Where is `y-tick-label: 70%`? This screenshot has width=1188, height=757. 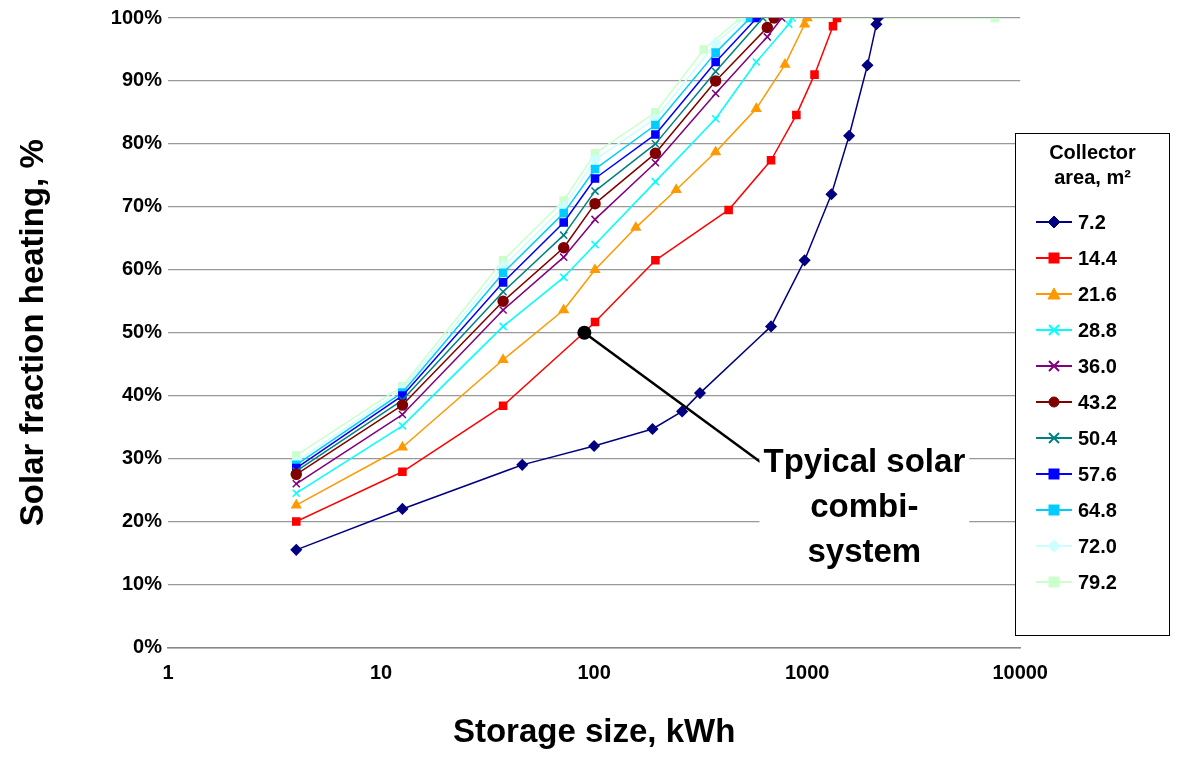
y-tick-label: 70% is located at coordinates (142, 205).